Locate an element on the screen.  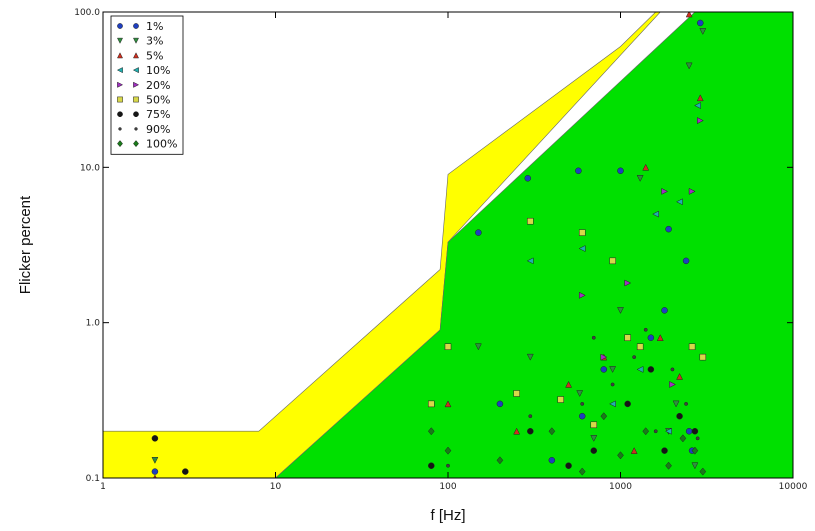
legend-box is located at coordinates (147, 85).